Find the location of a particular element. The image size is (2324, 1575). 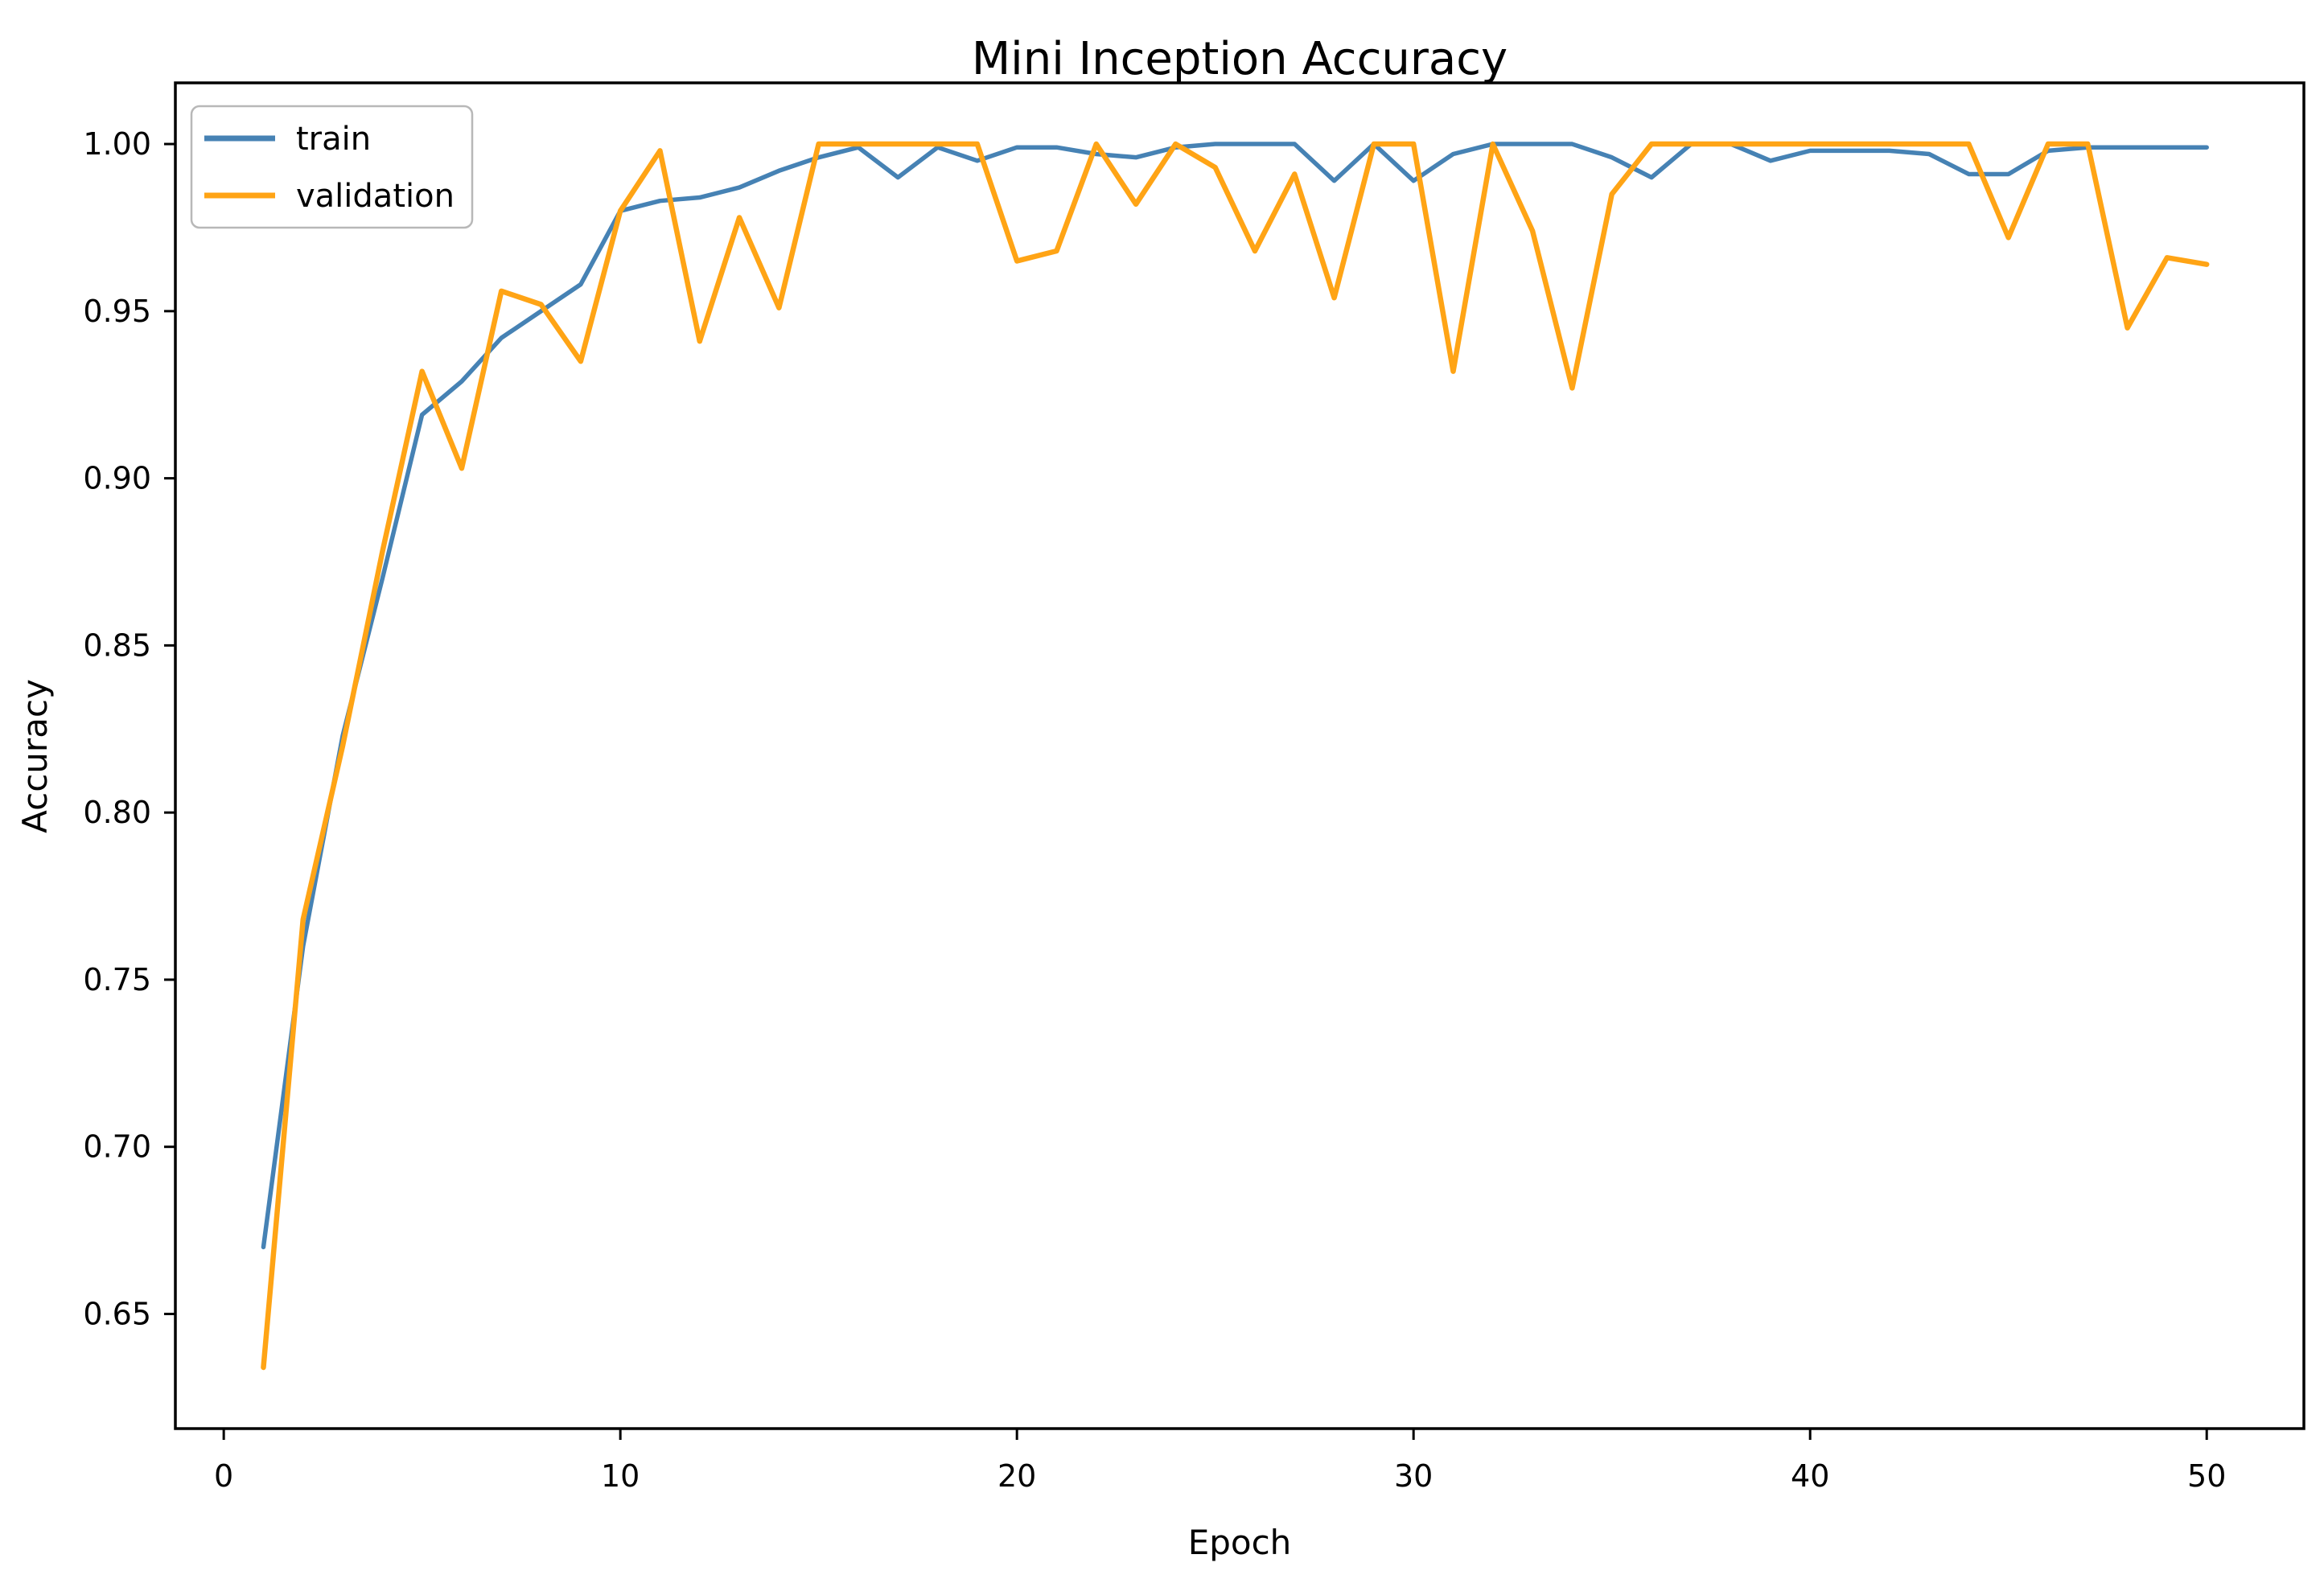

y-tick-label: 0.80 is located at coordinates (117, 812).